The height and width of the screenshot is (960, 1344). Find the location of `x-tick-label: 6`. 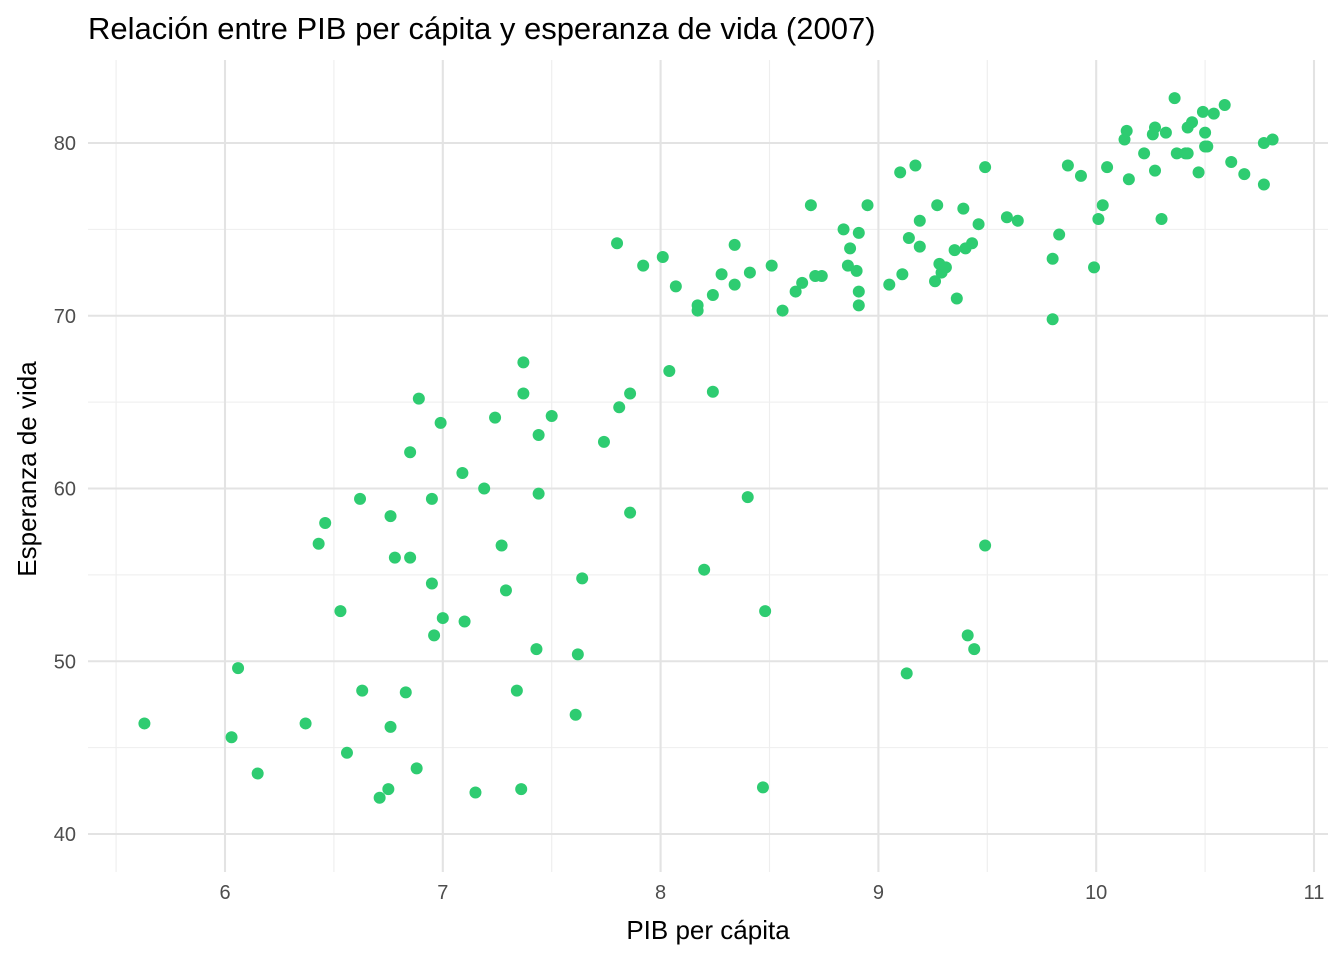

x-tick-label: 6 is located at coordinates (224, 893).